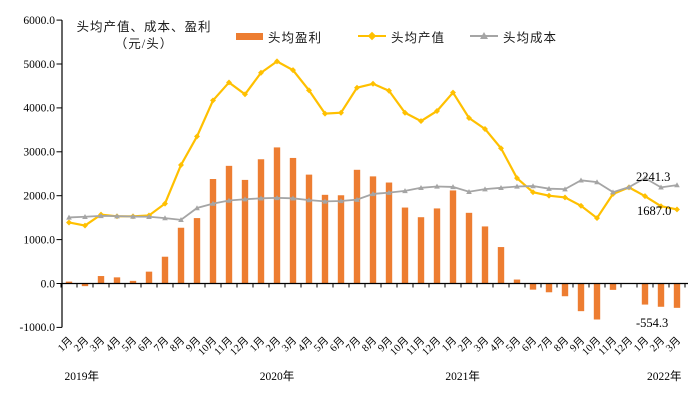  What do you see at coordinates (144, 43) in the screenshot?
I see `y-axis-title-line2: （元/头）` at bounding box center [144, 43].